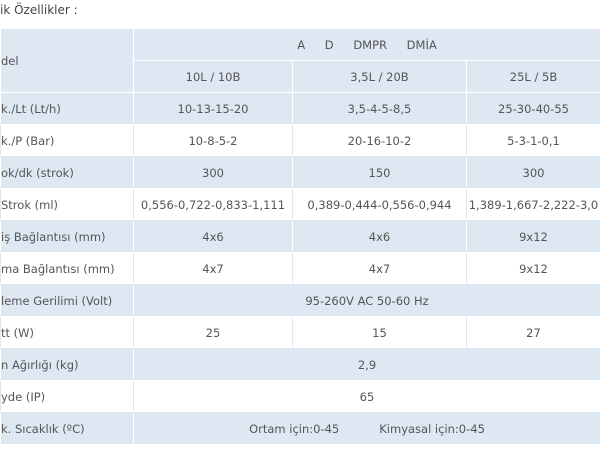  I want to click on cell: 150, so click(379, 172).